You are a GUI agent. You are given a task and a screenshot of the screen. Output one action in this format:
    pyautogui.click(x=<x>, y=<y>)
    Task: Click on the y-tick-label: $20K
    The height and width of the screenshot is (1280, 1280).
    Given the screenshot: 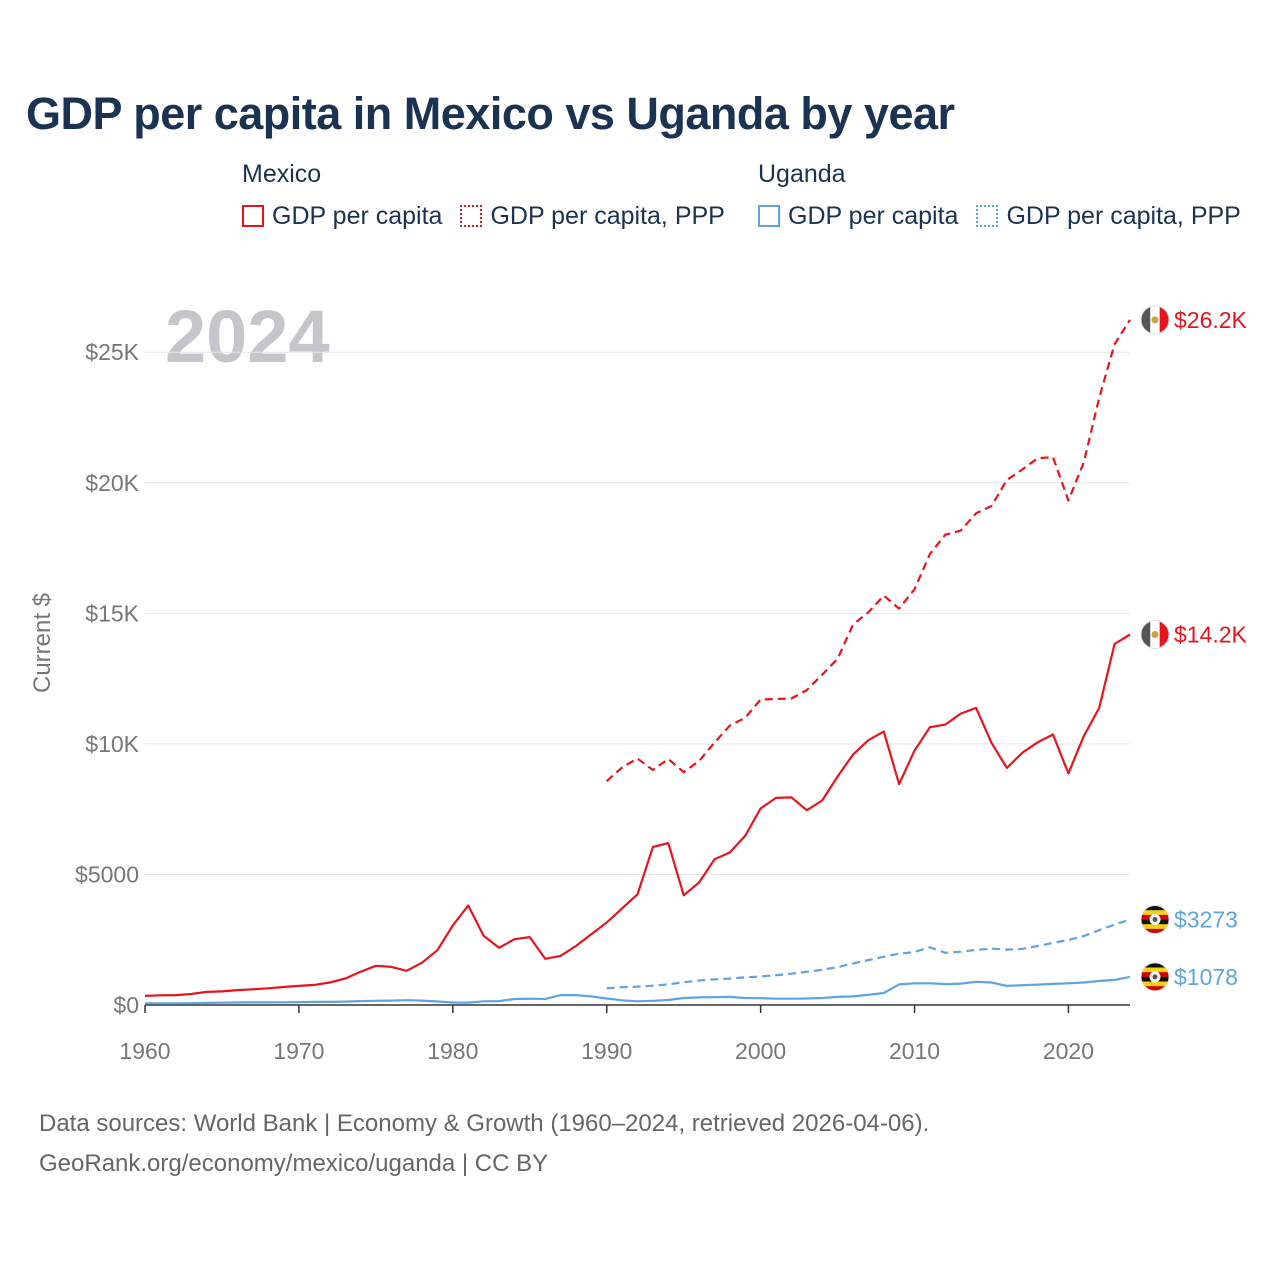 What is the action you would take?
    pyautogui.click(x=112, y=483)
    